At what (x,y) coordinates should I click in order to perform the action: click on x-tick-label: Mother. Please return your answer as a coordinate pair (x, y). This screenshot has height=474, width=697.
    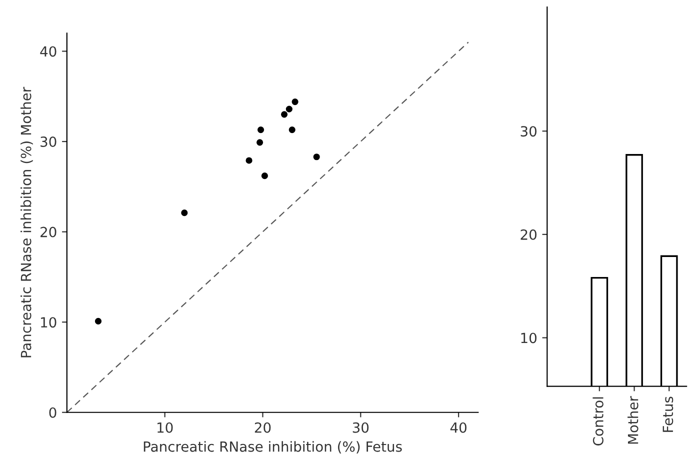
    Looking at the image, I should click on (633, 420).